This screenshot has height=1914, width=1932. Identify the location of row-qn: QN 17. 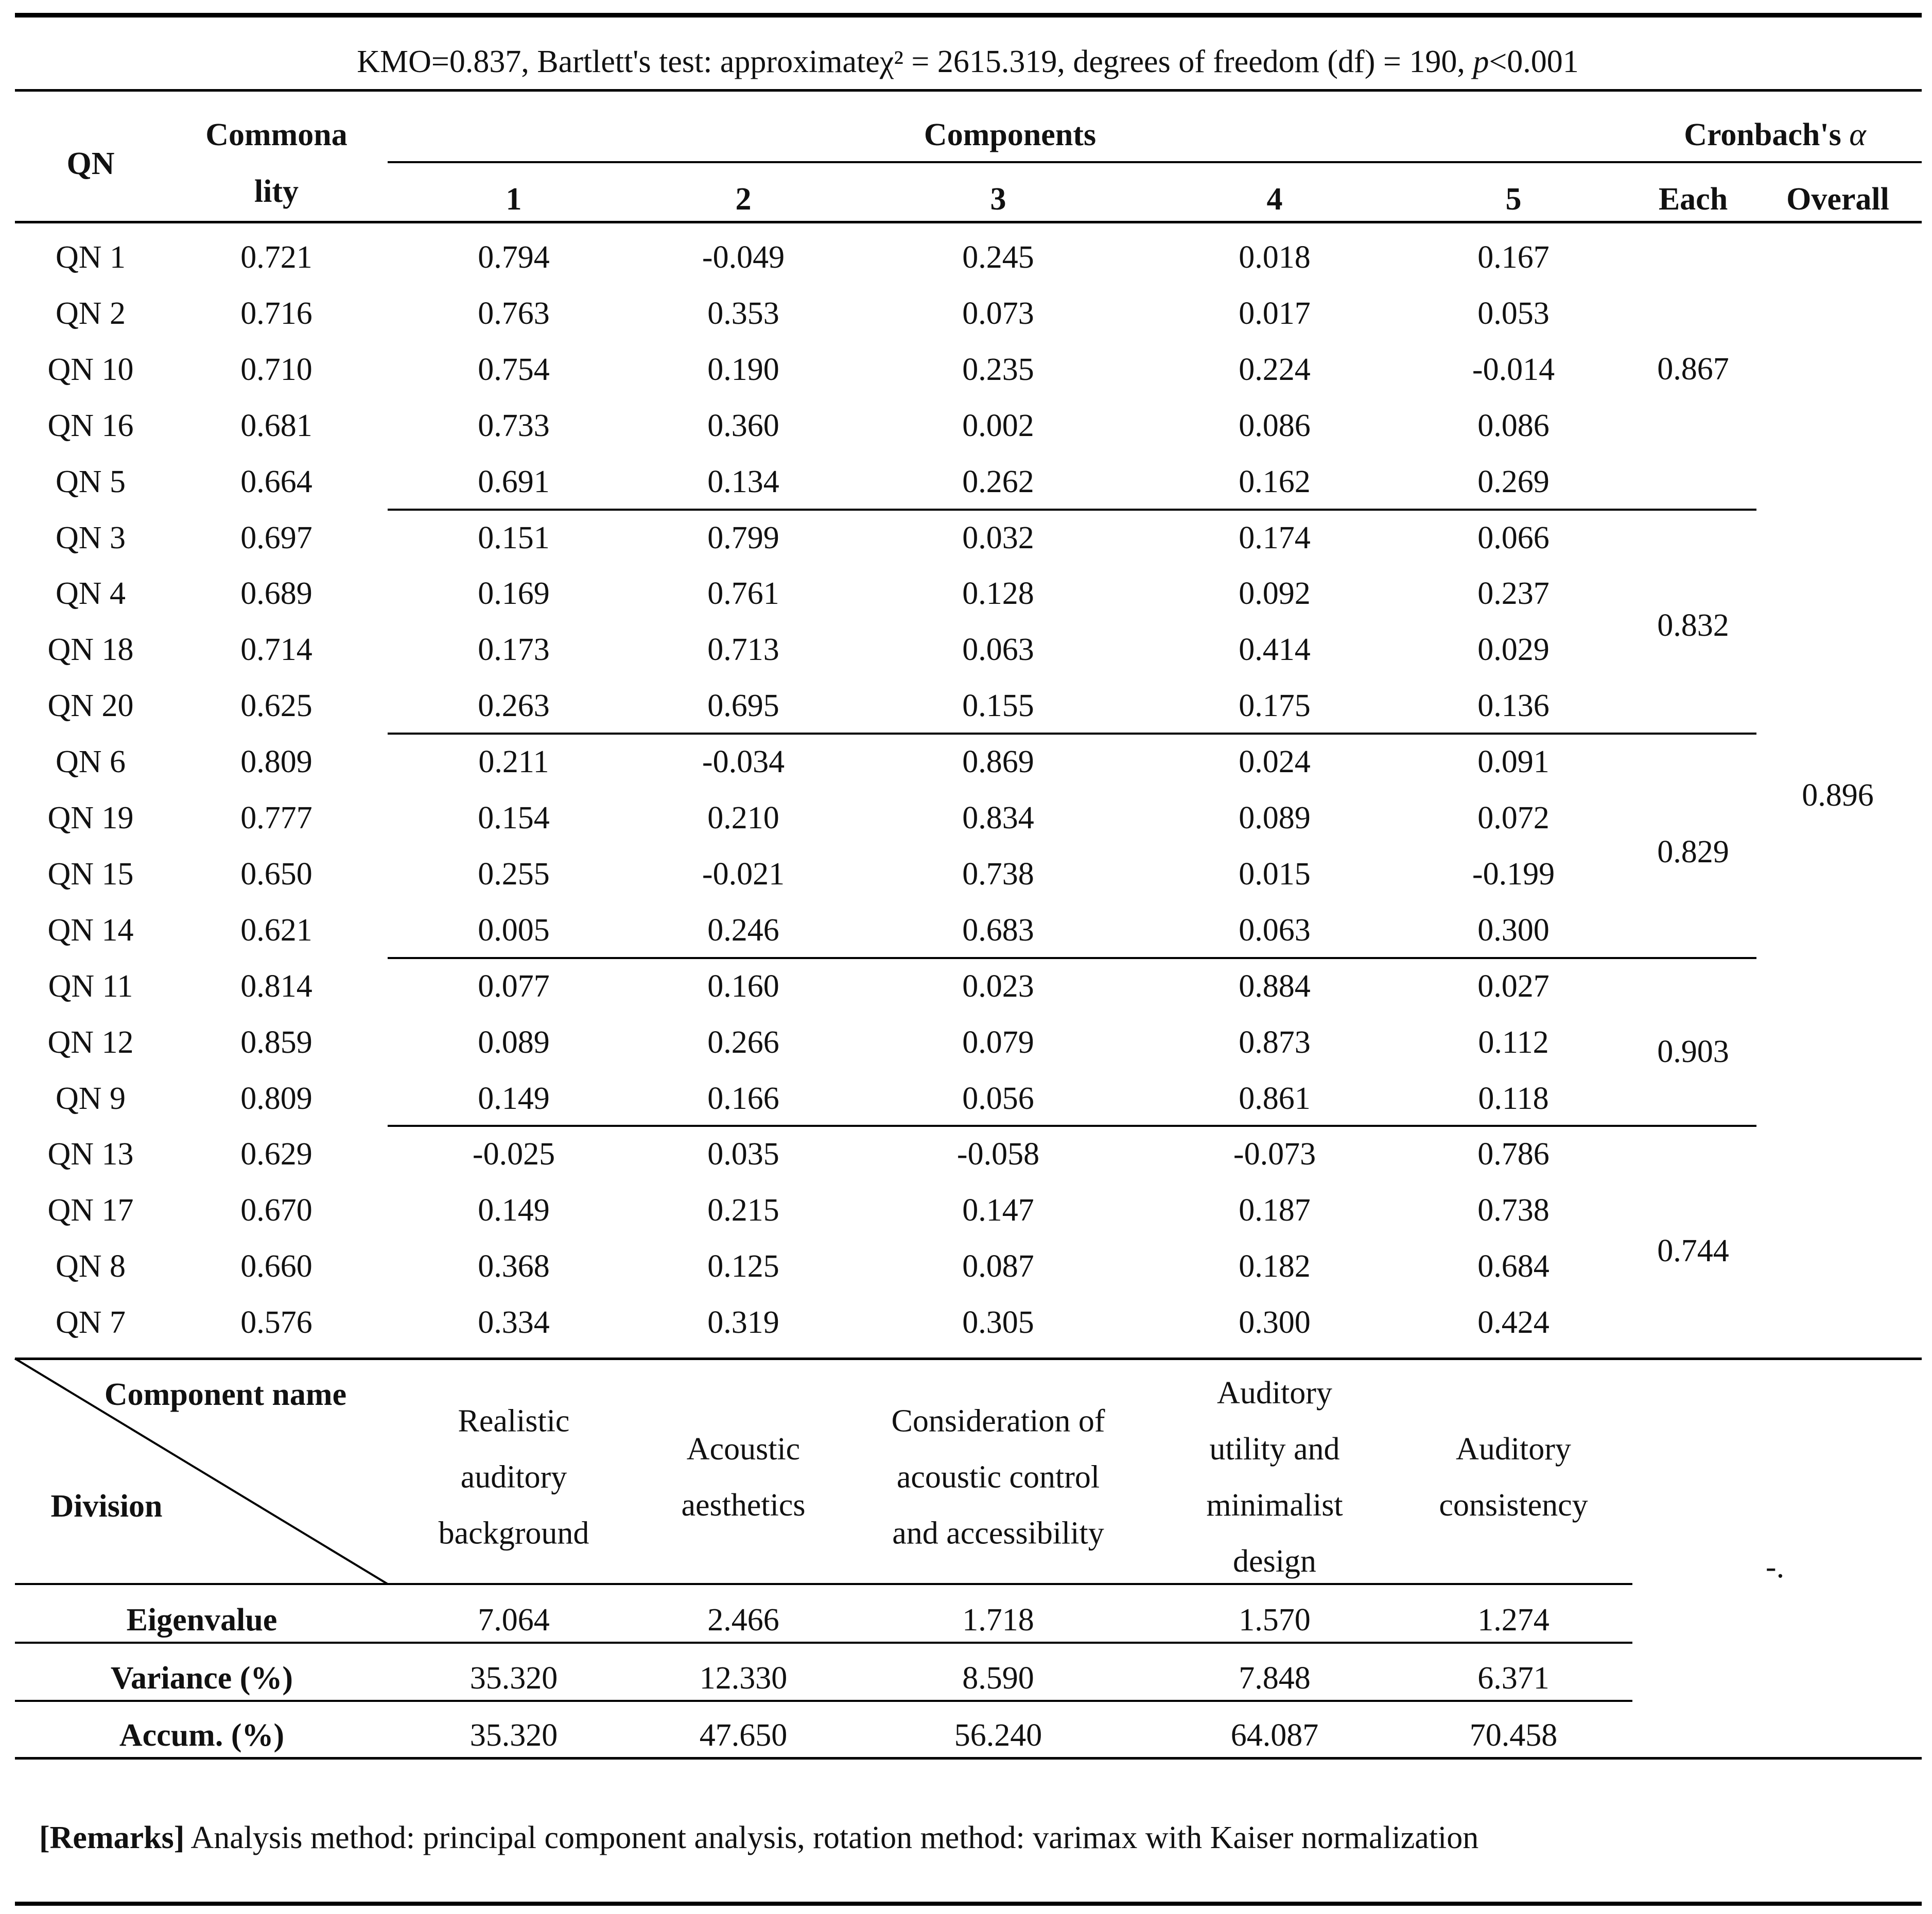
(90, 1210).